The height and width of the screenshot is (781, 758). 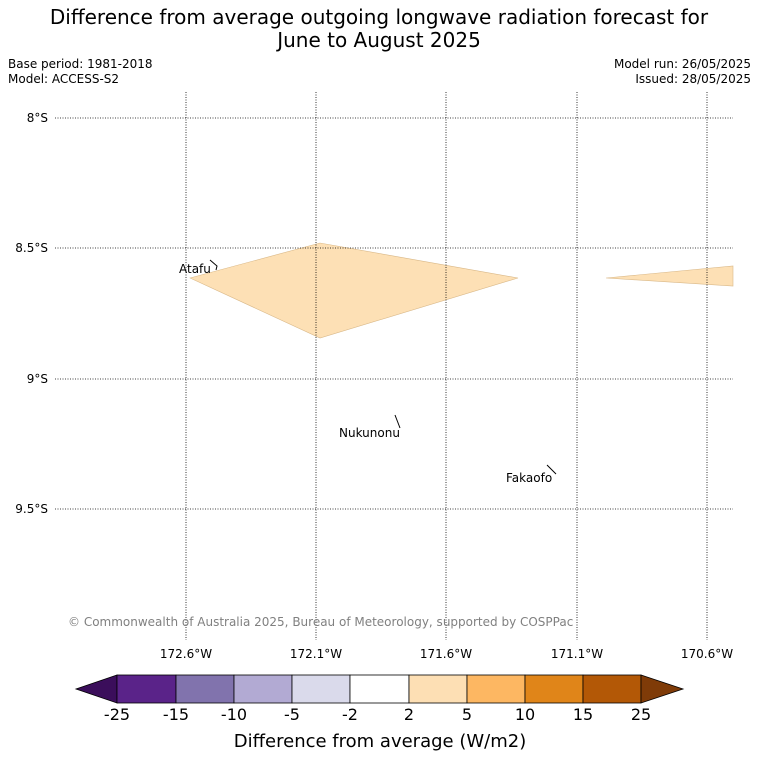 I want to click on lon-label: 171.6°W, so click(x=446, y=654).